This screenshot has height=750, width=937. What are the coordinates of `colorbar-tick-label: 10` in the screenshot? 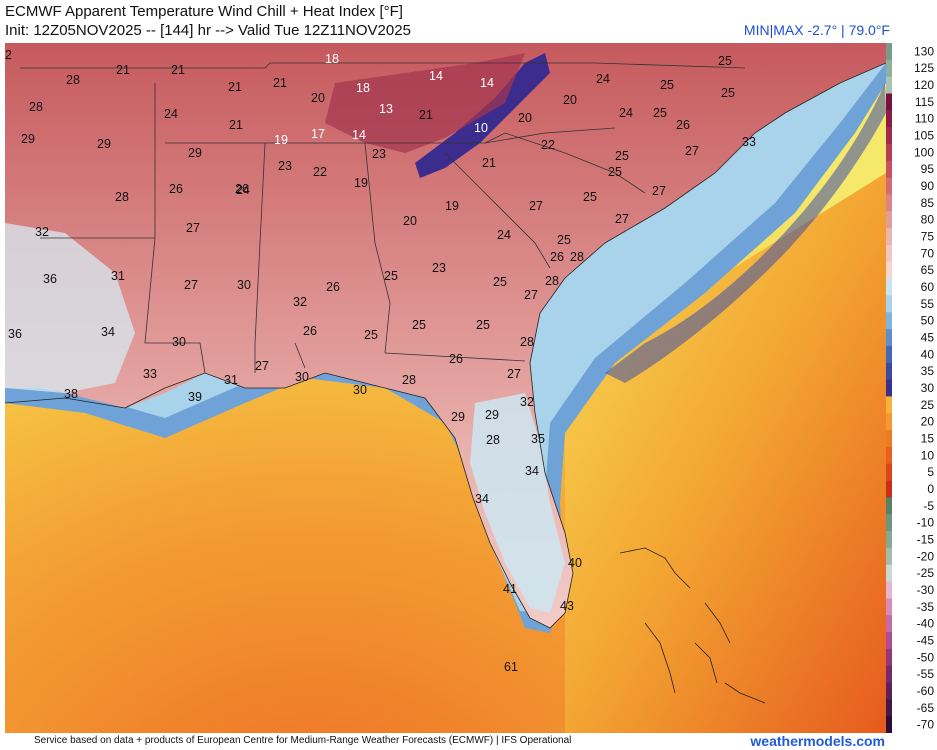 It's located at (928, 455).